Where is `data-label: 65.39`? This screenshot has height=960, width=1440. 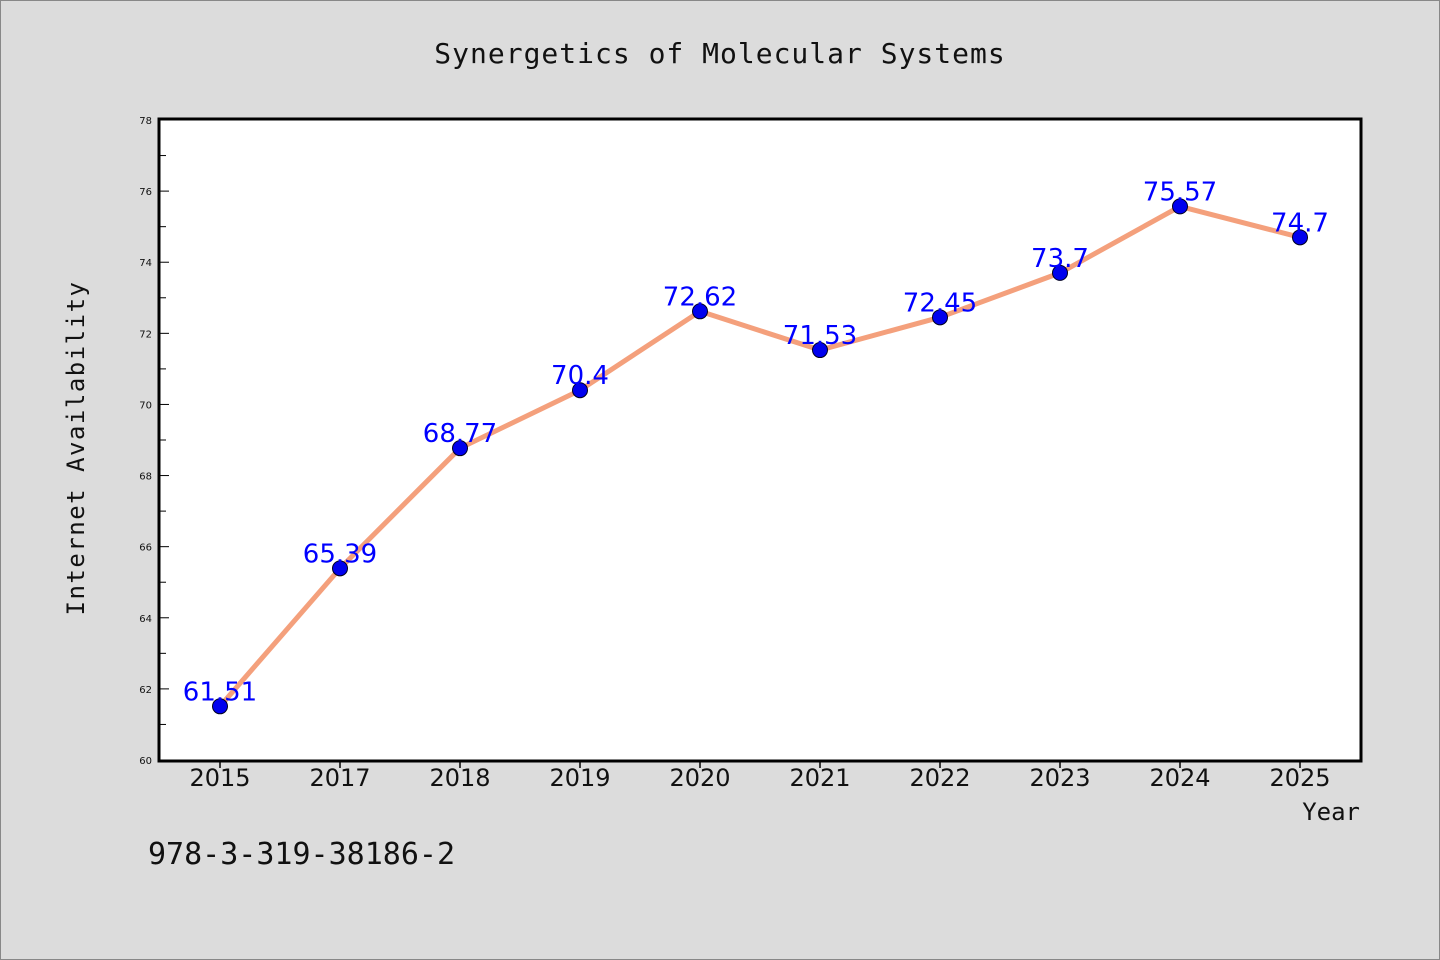 data-label: 65.39 is located at coordinates (340, 554).